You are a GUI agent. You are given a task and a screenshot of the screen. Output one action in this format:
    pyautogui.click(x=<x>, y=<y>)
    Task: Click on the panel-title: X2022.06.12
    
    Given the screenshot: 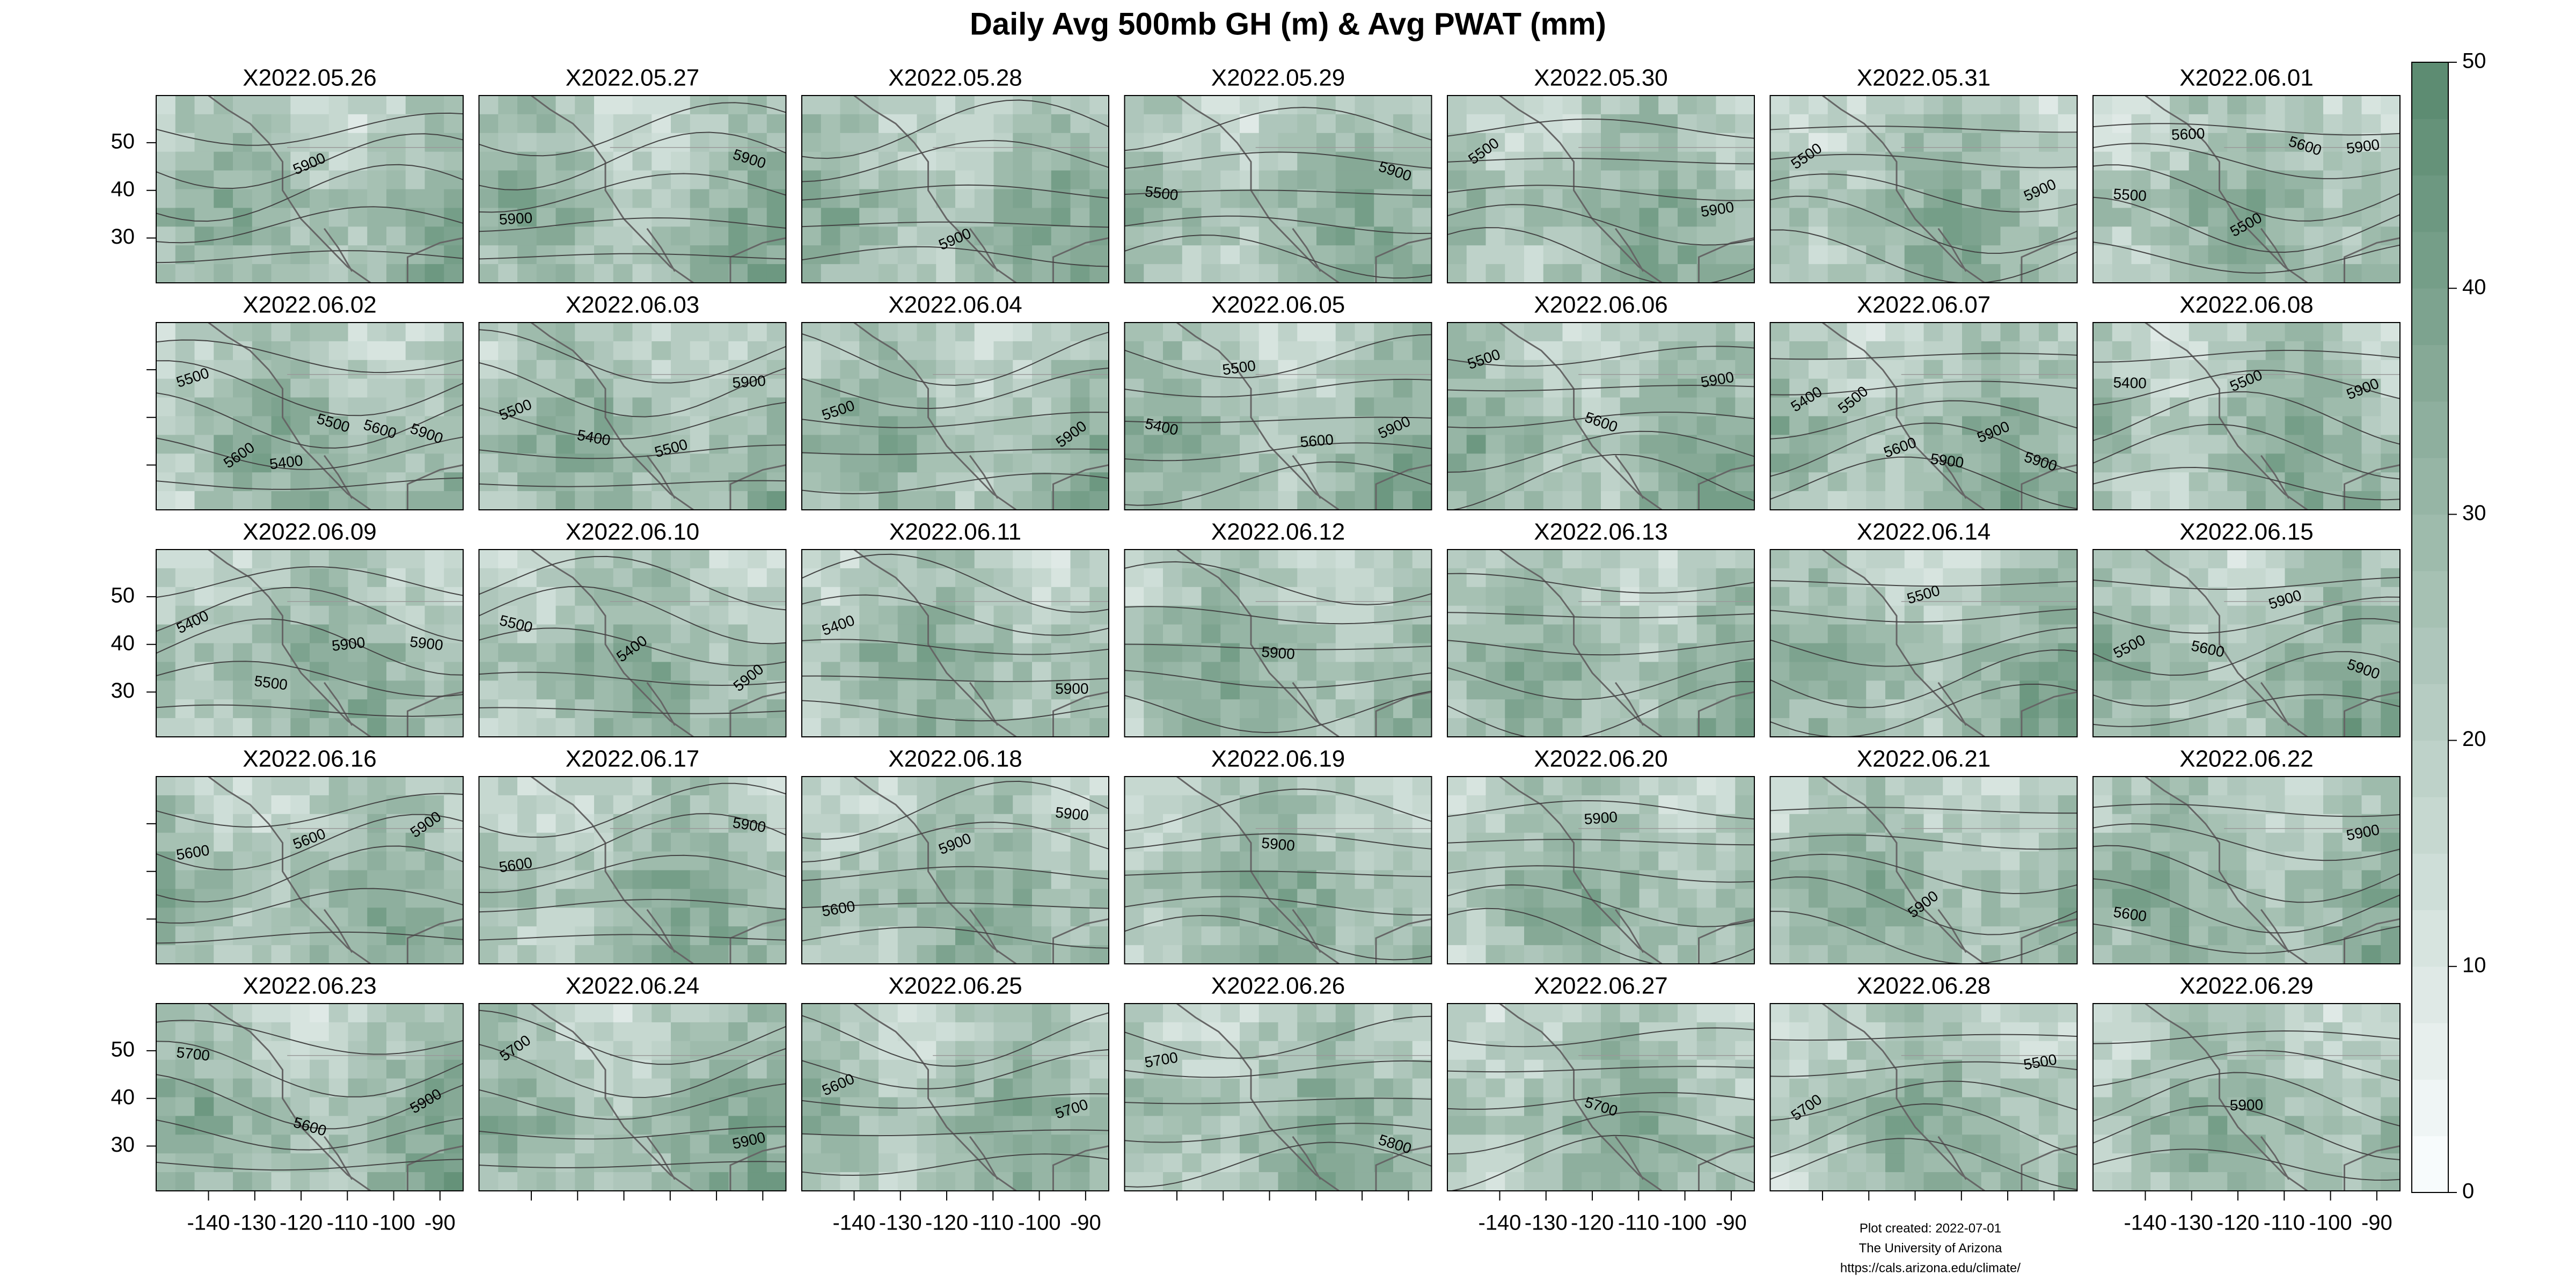 What is the action you would take?
    pyautogui.click(x=1278, y=532)
    